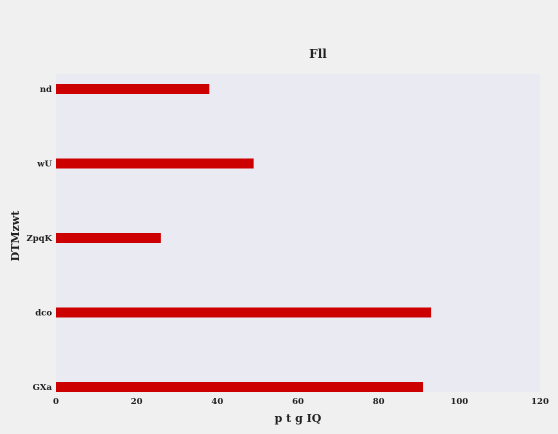 This screenshot has width=558, height=434. What do you see at coordinates (155, 163) in the screenshot?
I see `bar-wU` at bounding box center [155, 163].